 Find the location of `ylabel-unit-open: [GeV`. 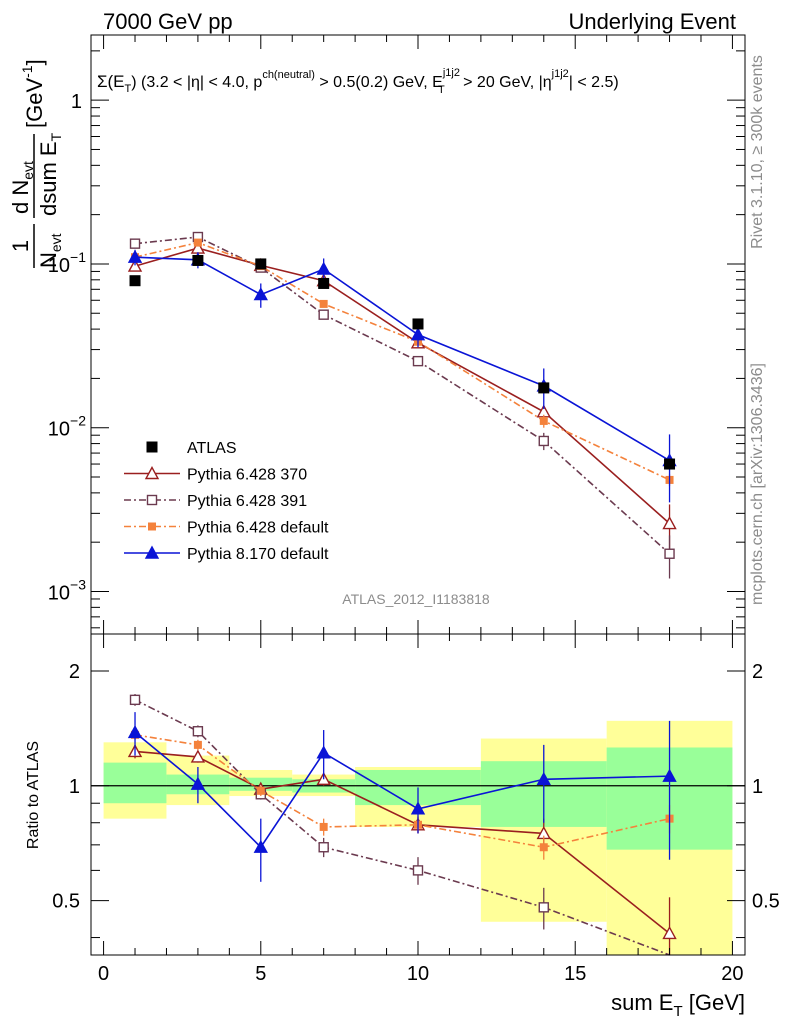

ylabel-unit-open: [GeV is located at coordinates (34, 103).